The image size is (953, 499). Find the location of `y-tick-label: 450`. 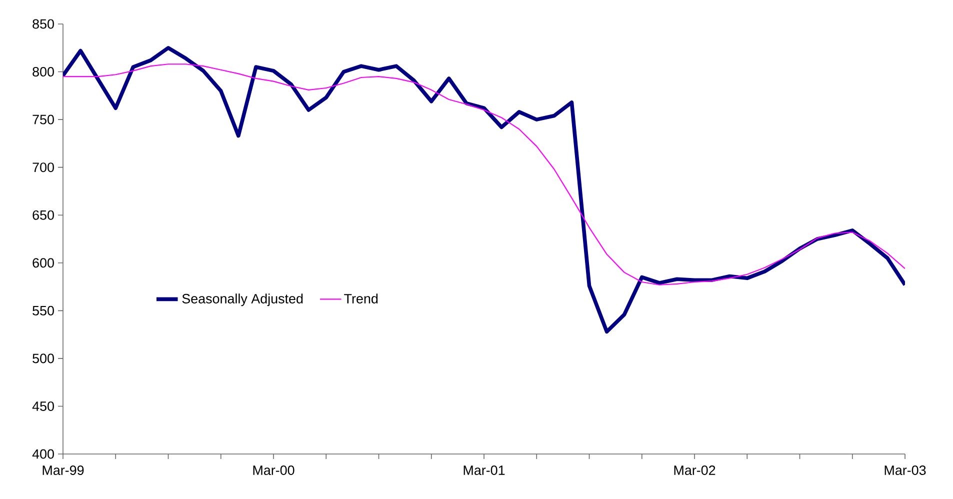

y-tick-label: 450 is located at coordinates (43, 406).